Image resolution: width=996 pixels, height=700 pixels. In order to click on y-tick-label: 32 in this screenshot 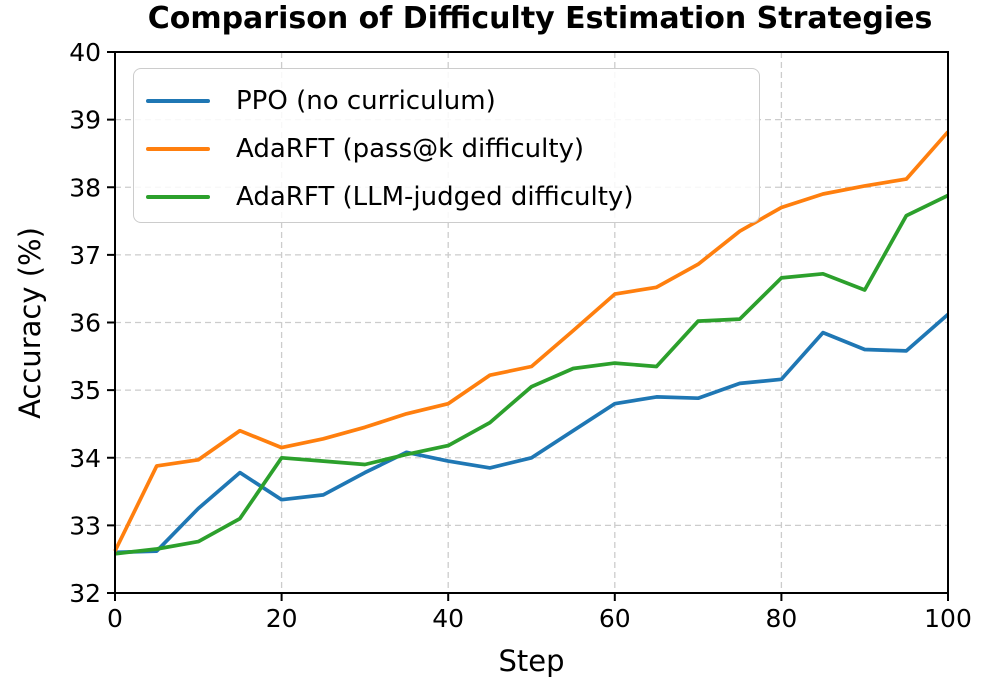, I will do `click(85, 593)`.